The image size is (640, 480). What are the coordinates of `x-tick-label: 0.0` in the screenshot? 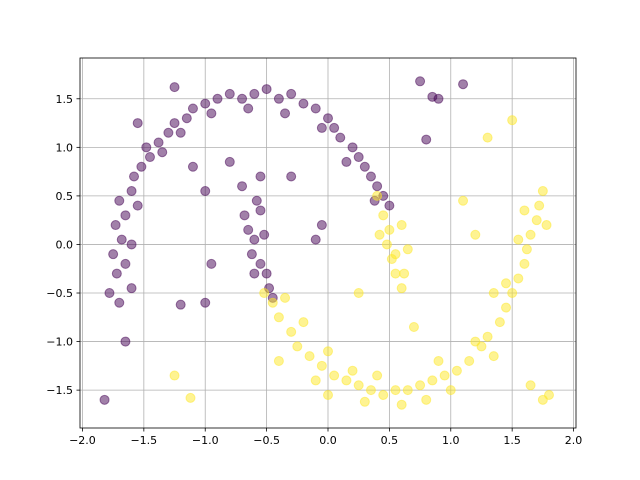 It's located at (328, 440).